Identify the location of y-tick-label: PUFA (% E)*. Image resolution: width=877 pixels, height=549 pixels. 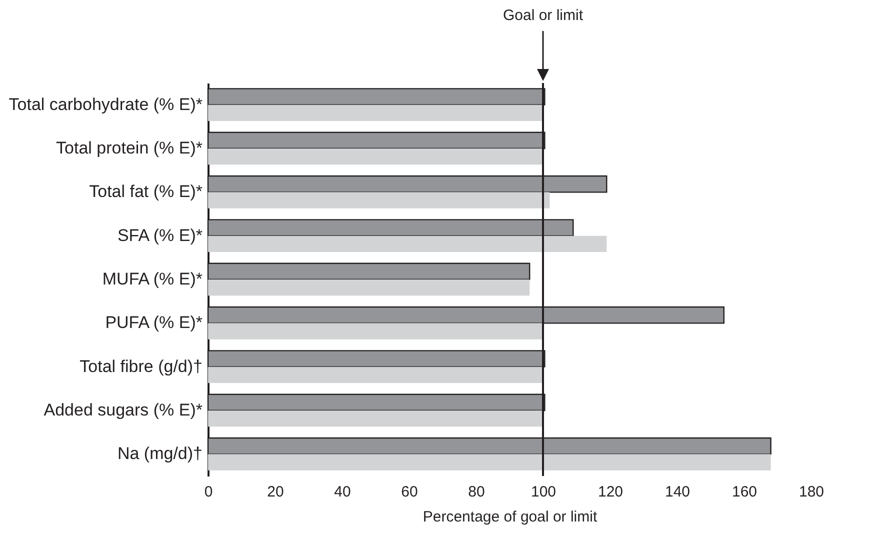
(154, 322).